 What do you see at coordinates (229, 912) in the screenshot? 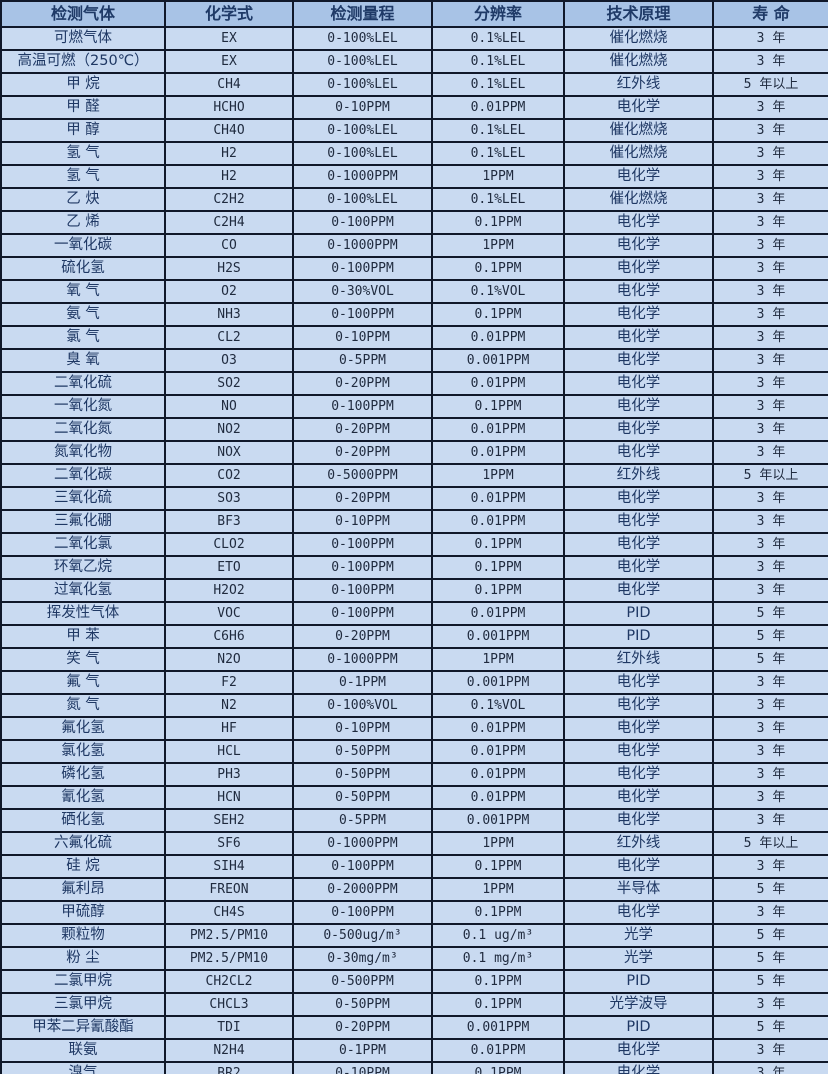
I see `formula-cell: CH4S` at bounding box center [229, 912].